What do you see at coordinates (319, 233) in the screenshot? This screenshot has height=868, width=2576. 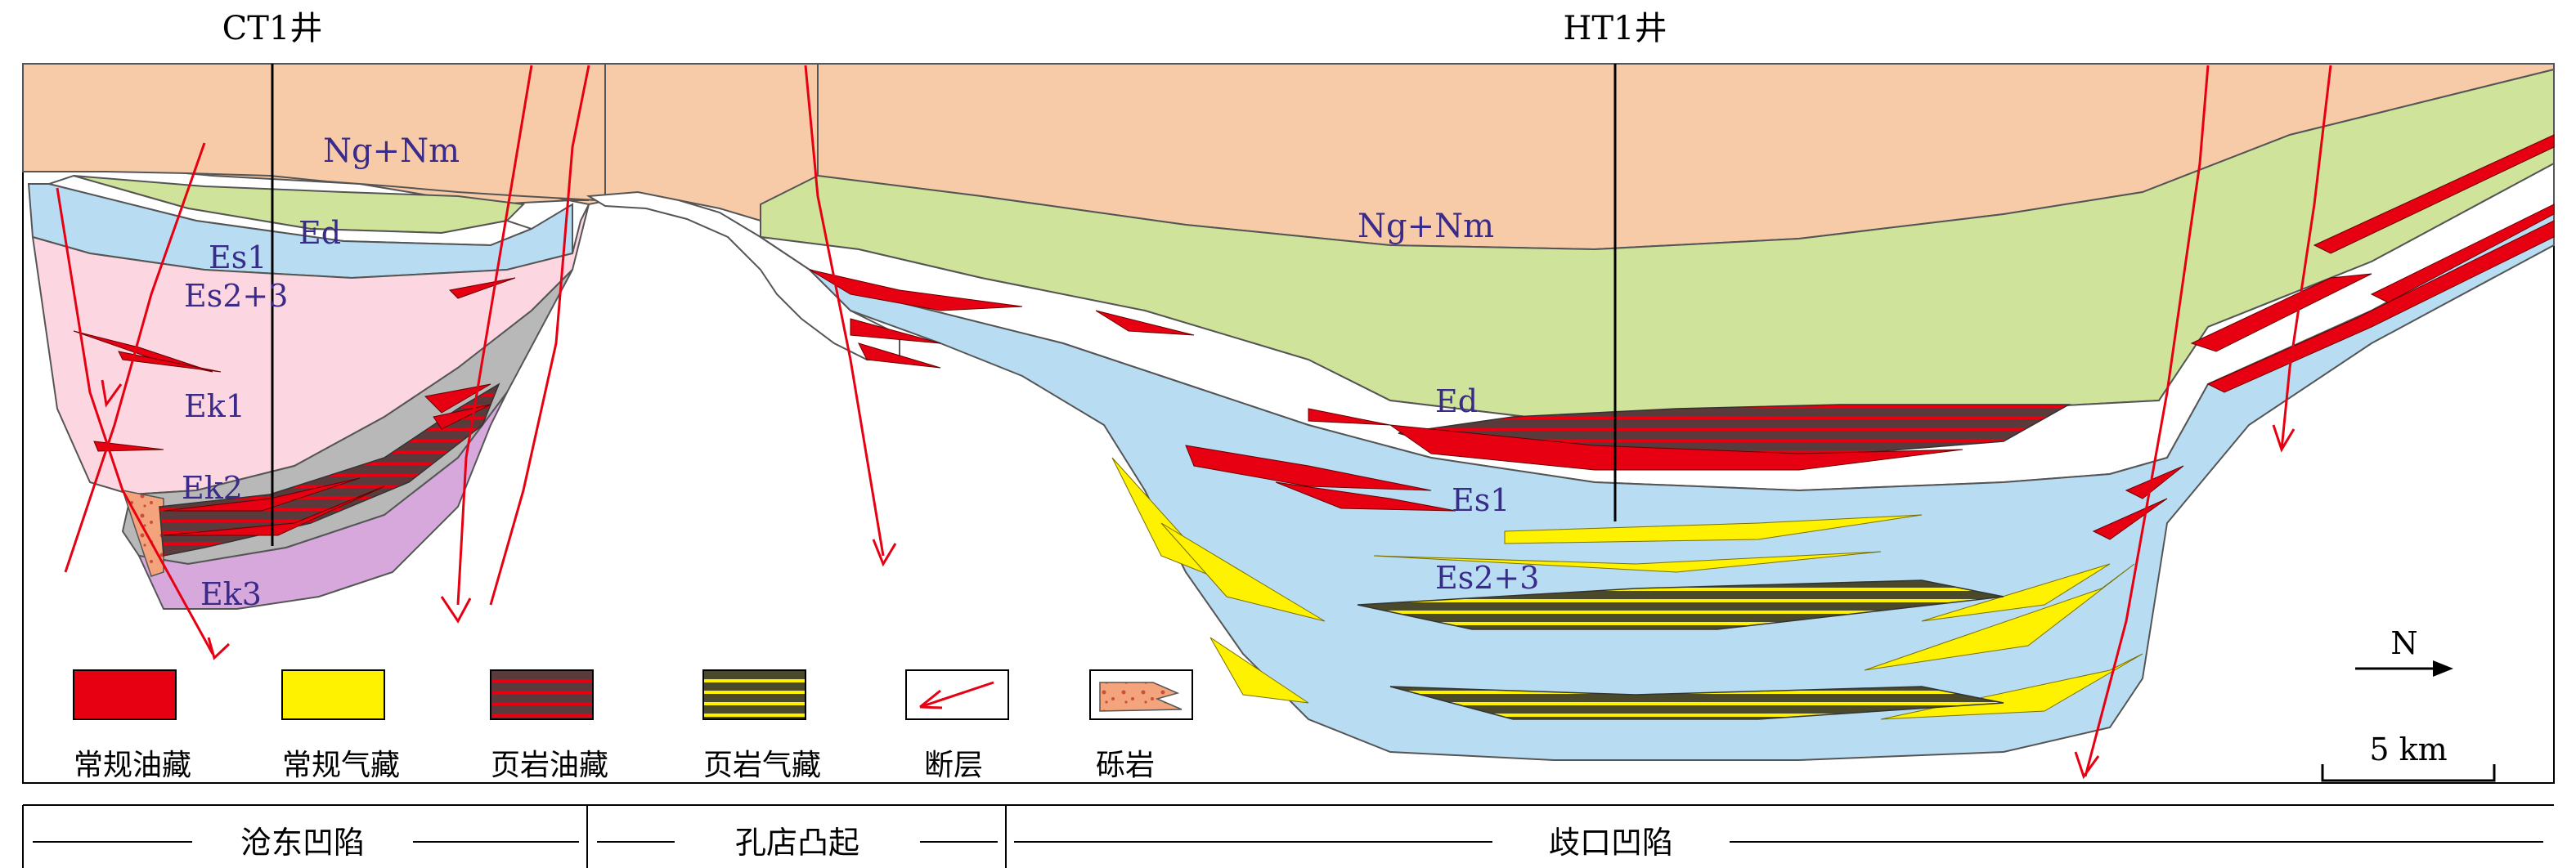 I see `label-ed-left: Ed` at bounding box center [319, 233].